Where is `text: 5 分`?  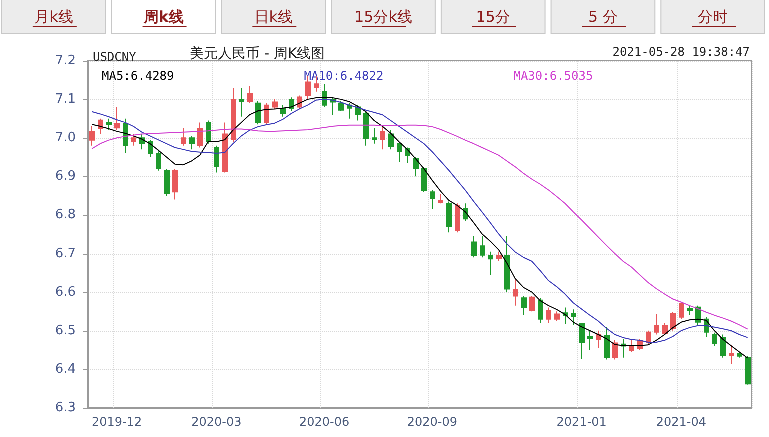 text: 5 分 is located at coordinates (603, 17).